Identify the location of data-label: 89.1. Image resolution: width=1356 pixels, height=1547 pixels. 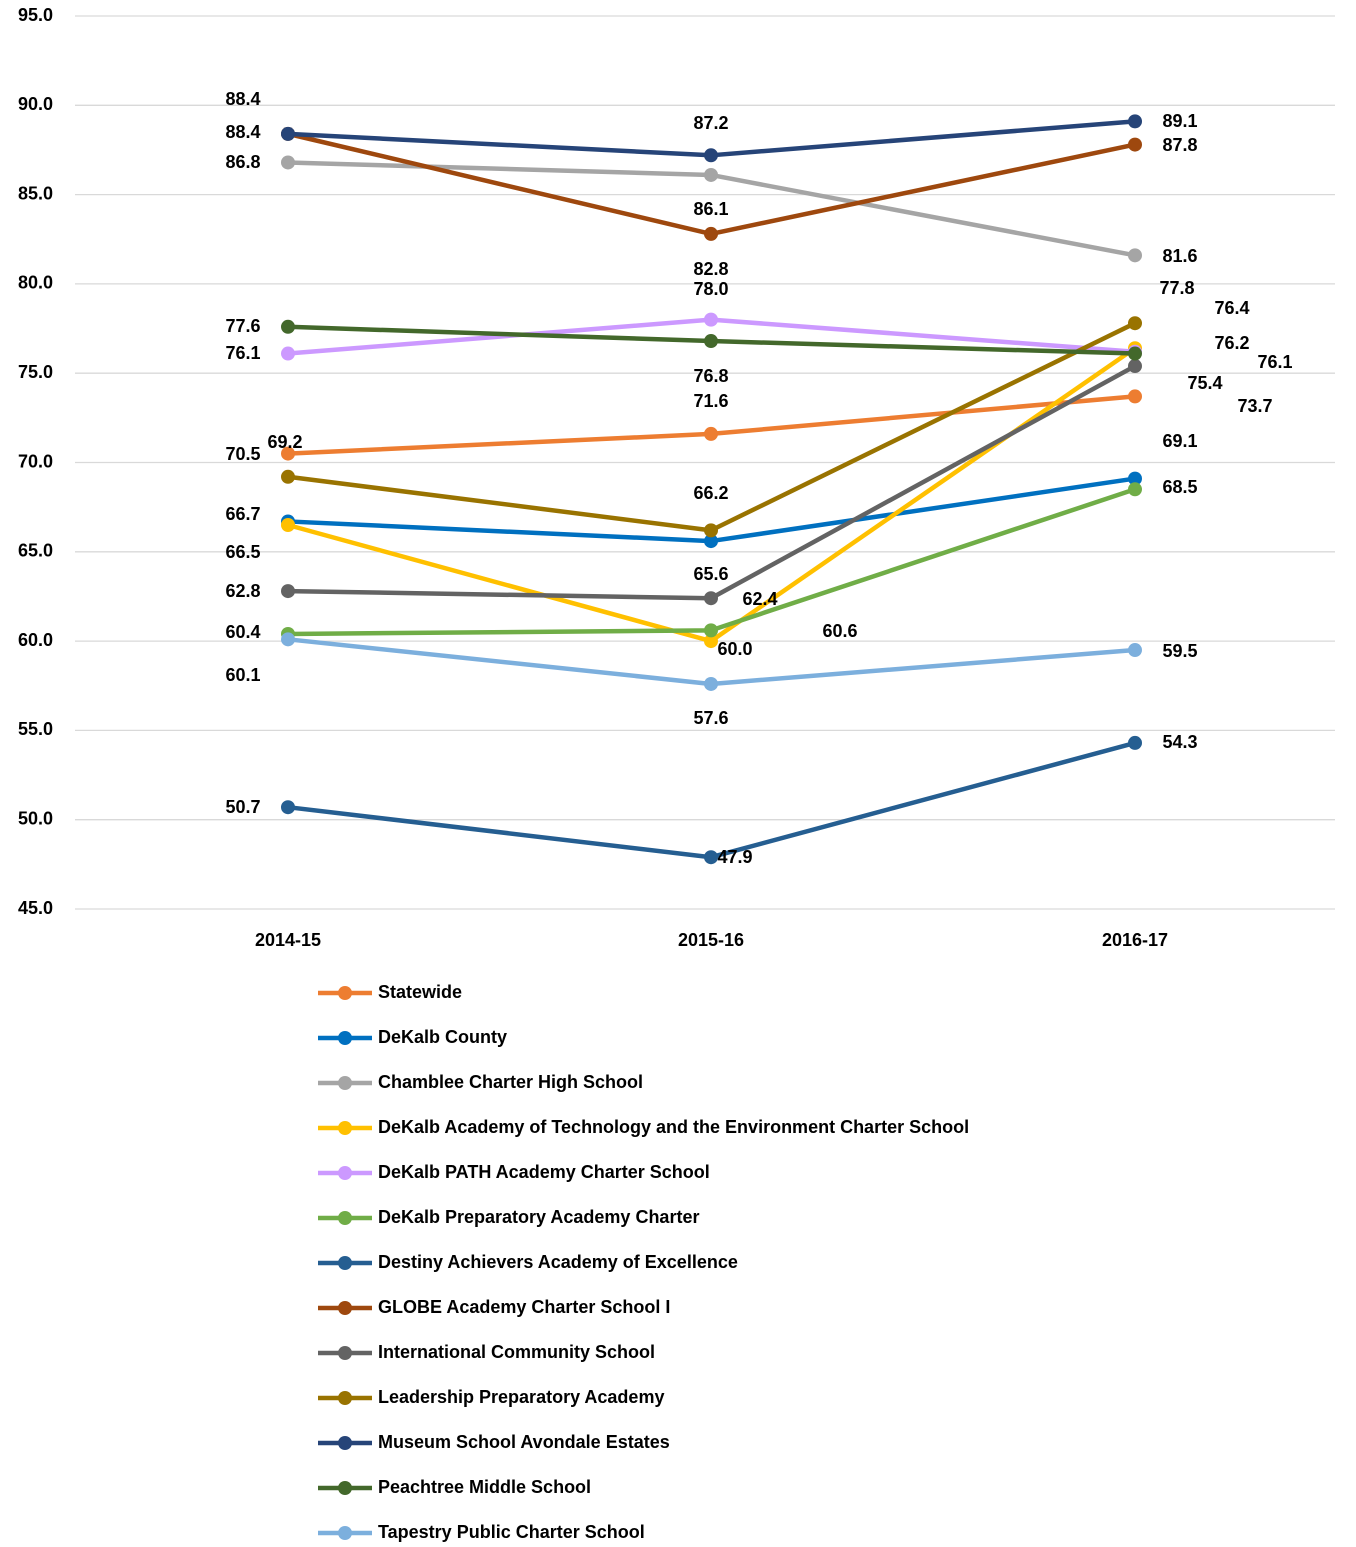
(1179, 121).